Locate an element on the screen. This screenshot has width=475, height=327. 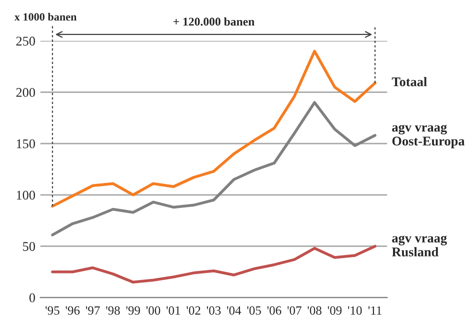
x-tick-label: '98 is located at coordinates (113, 310).